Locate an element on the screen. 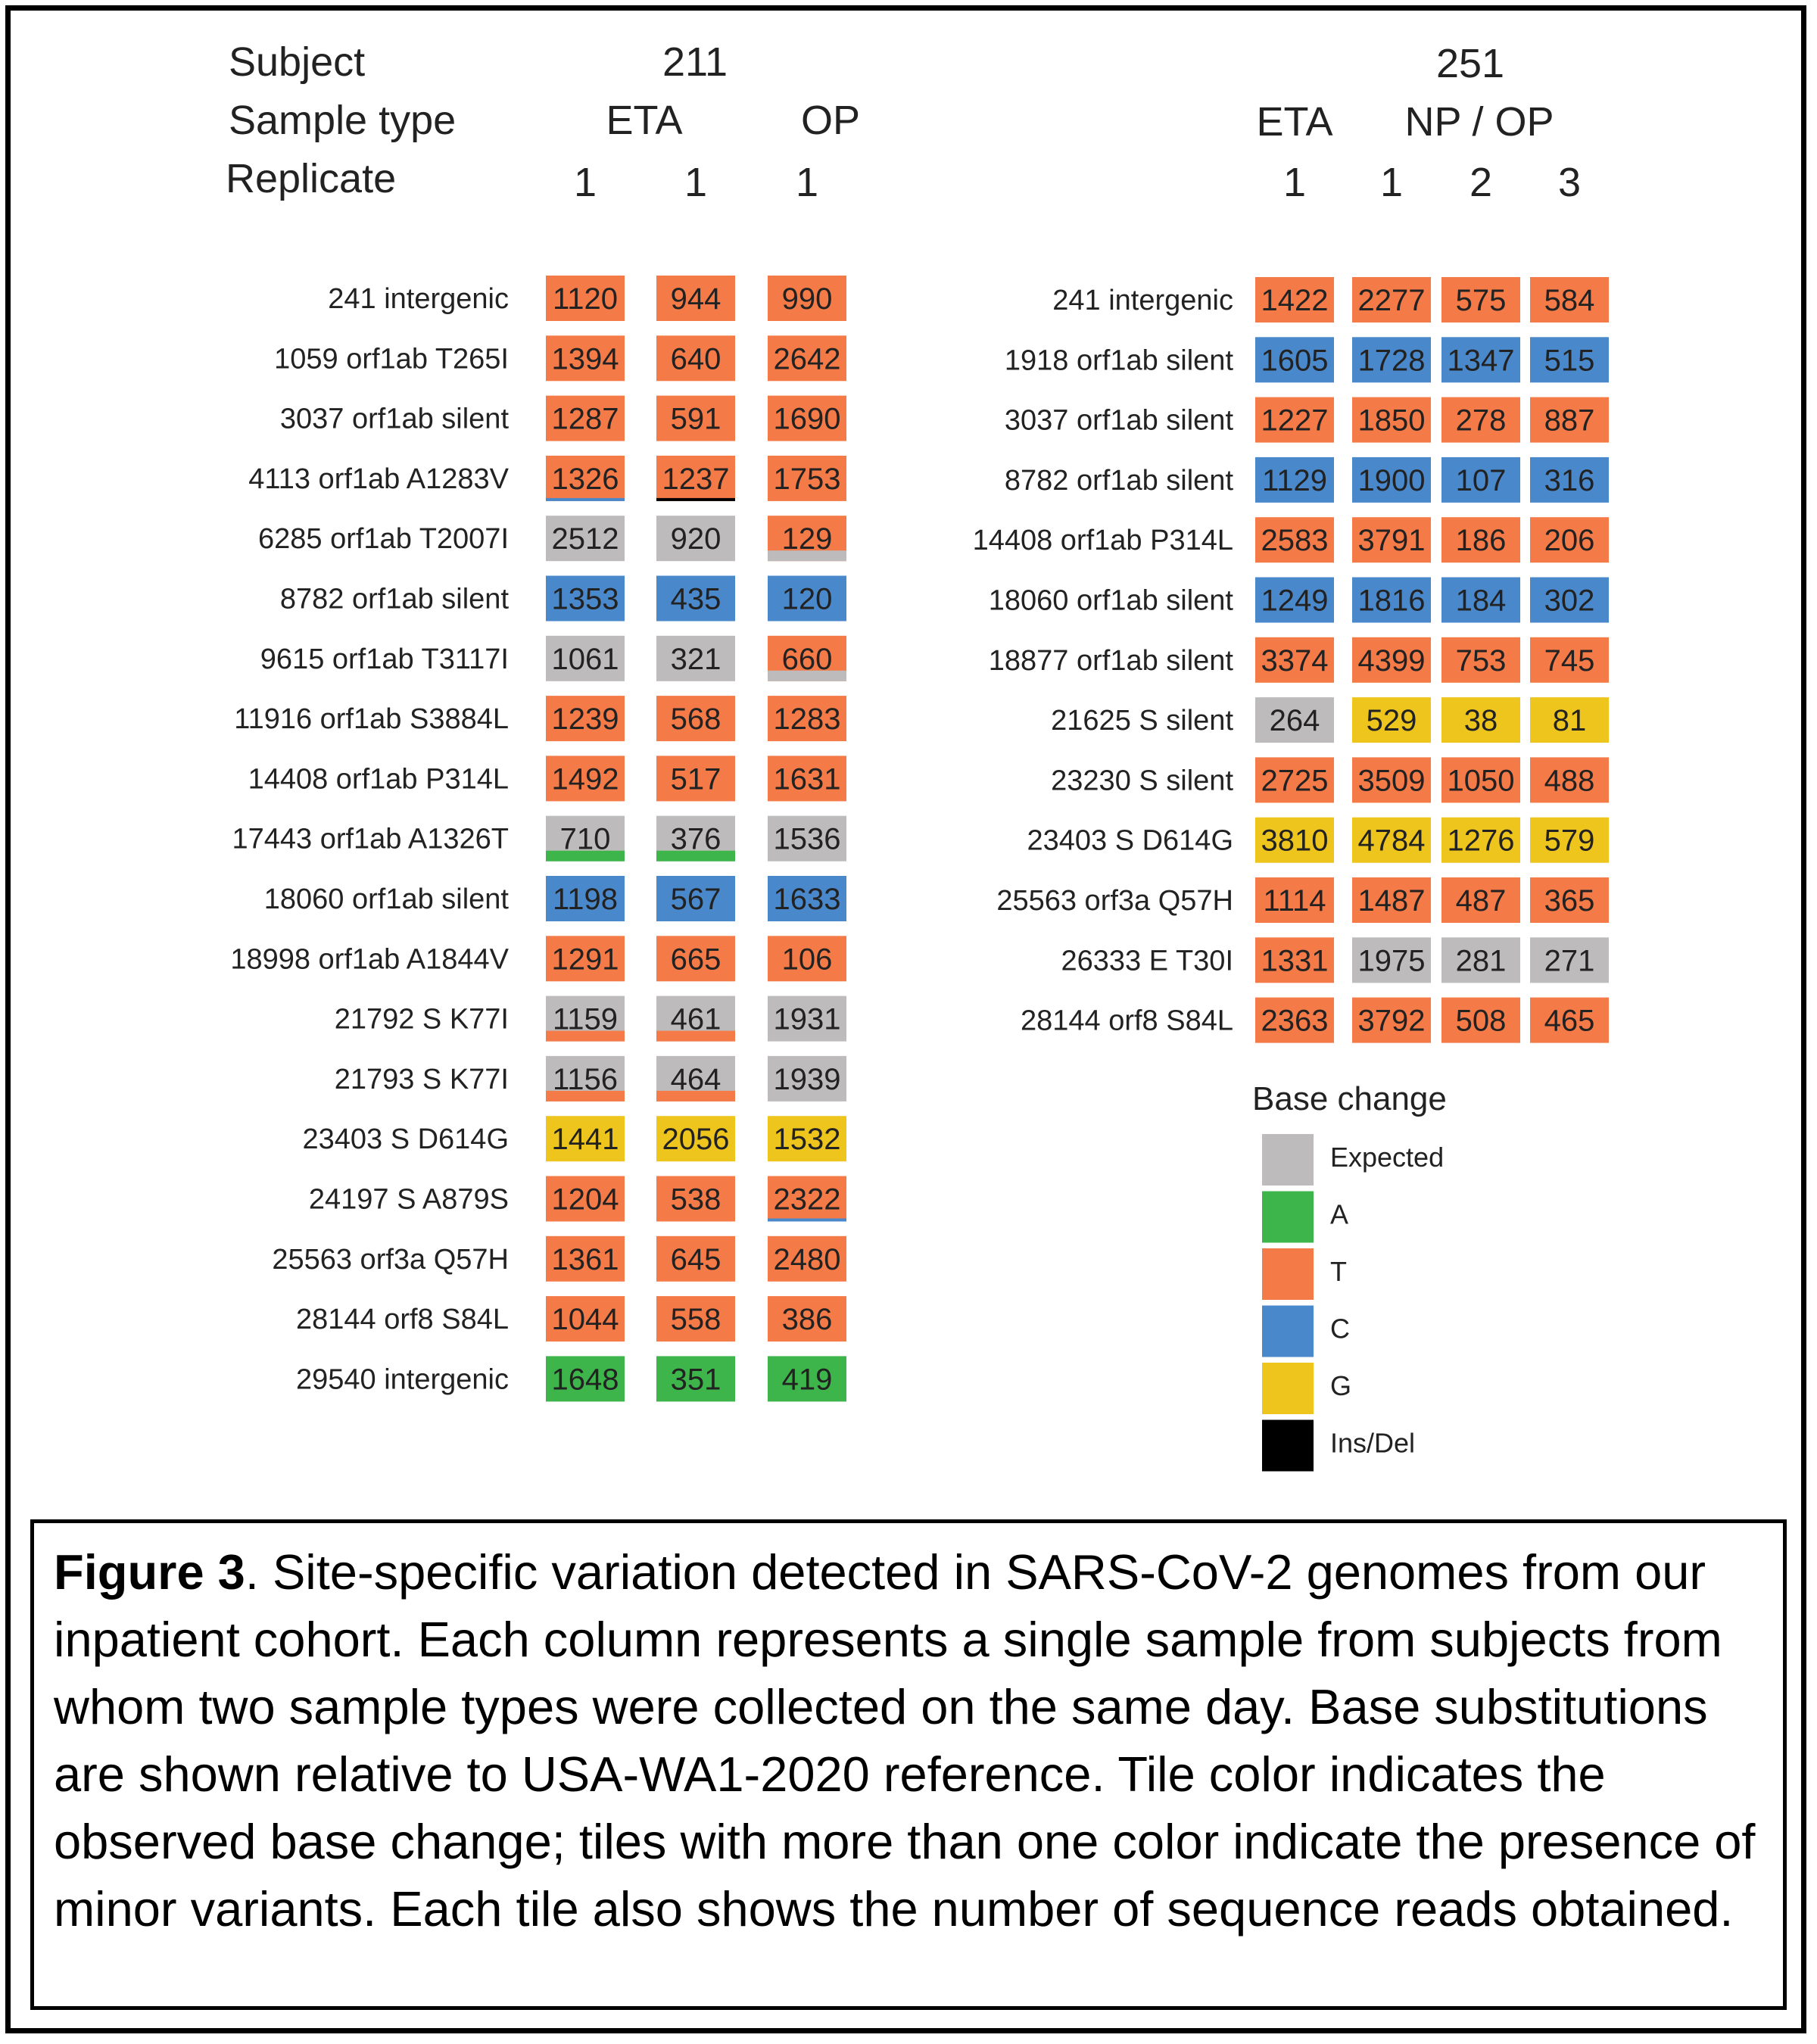 This screenshot has height=2044, width=1817. read-count-label: 2480 is located at coordinates (808, 1259).